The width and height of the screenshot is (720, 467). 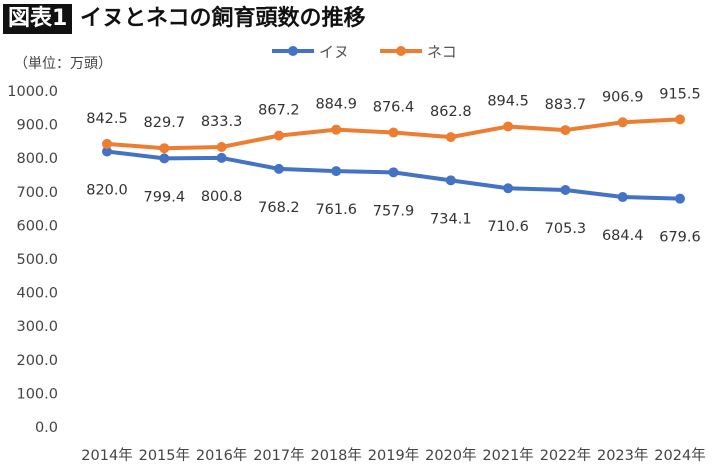 I want to click on data-label: 684.4, so click(x=623, y=236).